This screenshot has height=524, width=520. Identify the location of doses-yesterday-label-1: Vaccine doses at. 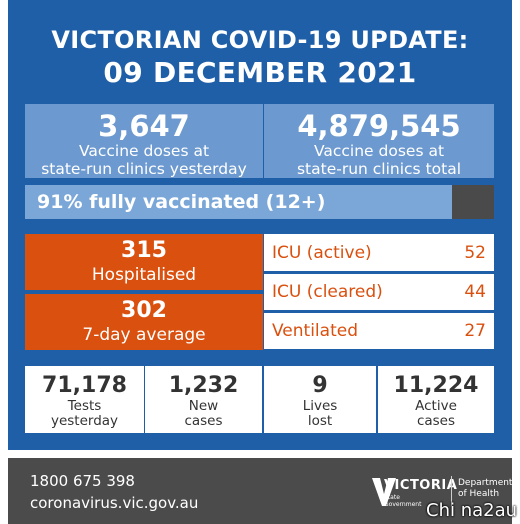
(144, 151).